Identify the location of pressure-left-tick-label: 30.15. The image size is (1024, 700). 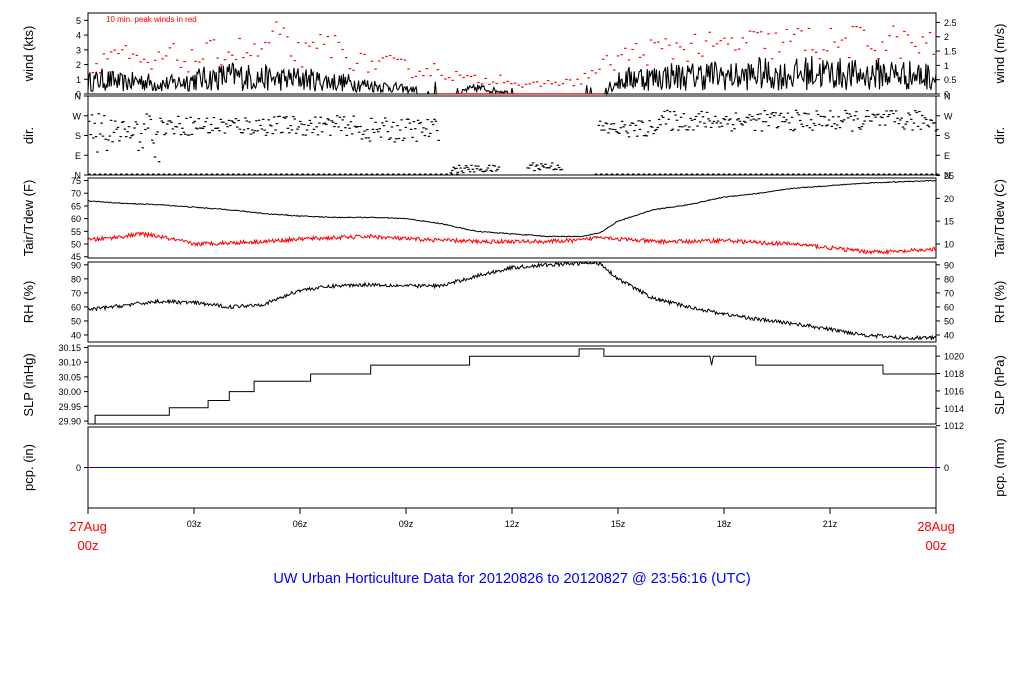
(69, 348).